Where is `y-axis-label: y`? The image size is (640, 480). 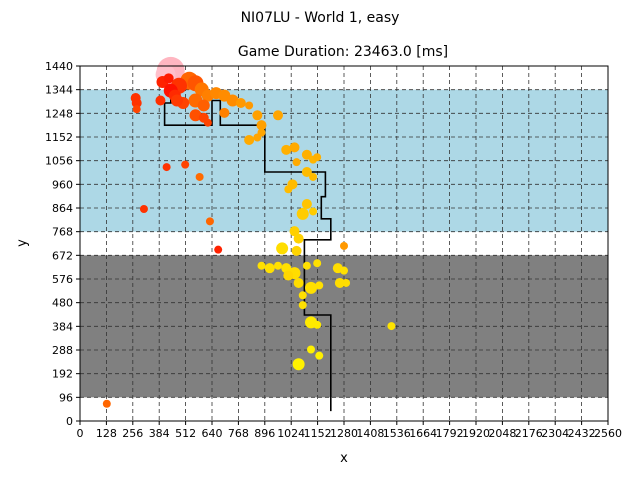
y-axis-label: y is located at coordinates (22, 243).